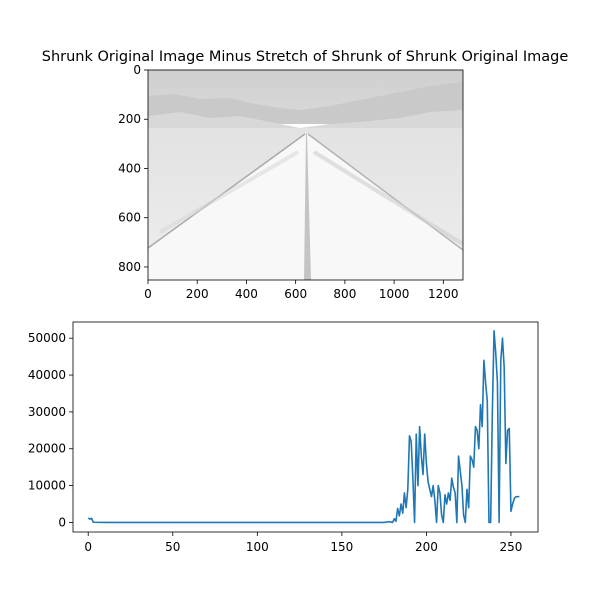  What do you see at coordinates (394, 294) in the screenshot?
I see `image-xtick-label: 1000` at bounding box center [394, 294].